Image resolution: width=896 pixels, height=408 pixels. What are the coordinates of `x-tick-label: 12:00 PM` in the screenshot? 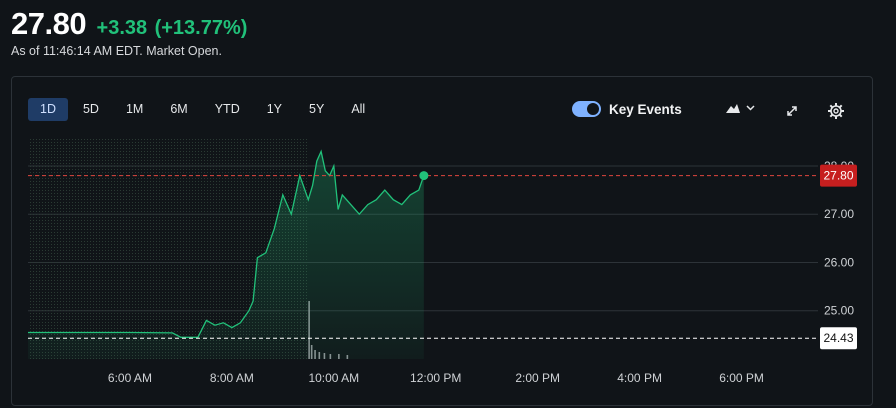 It's located at (435, 378).